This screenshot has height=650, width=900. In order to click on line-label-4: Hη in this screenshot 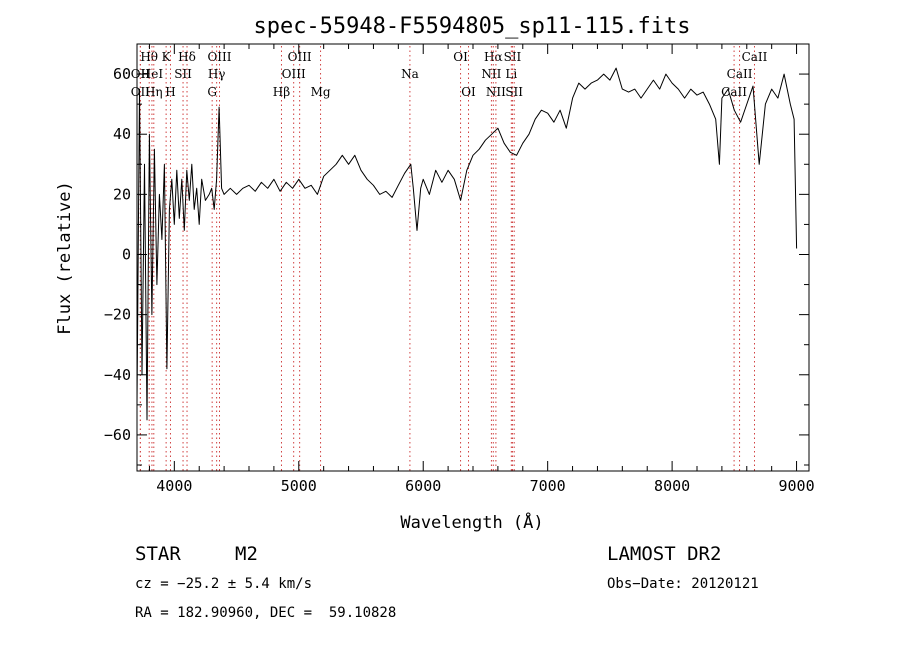, I will do `click(154, 92)`.